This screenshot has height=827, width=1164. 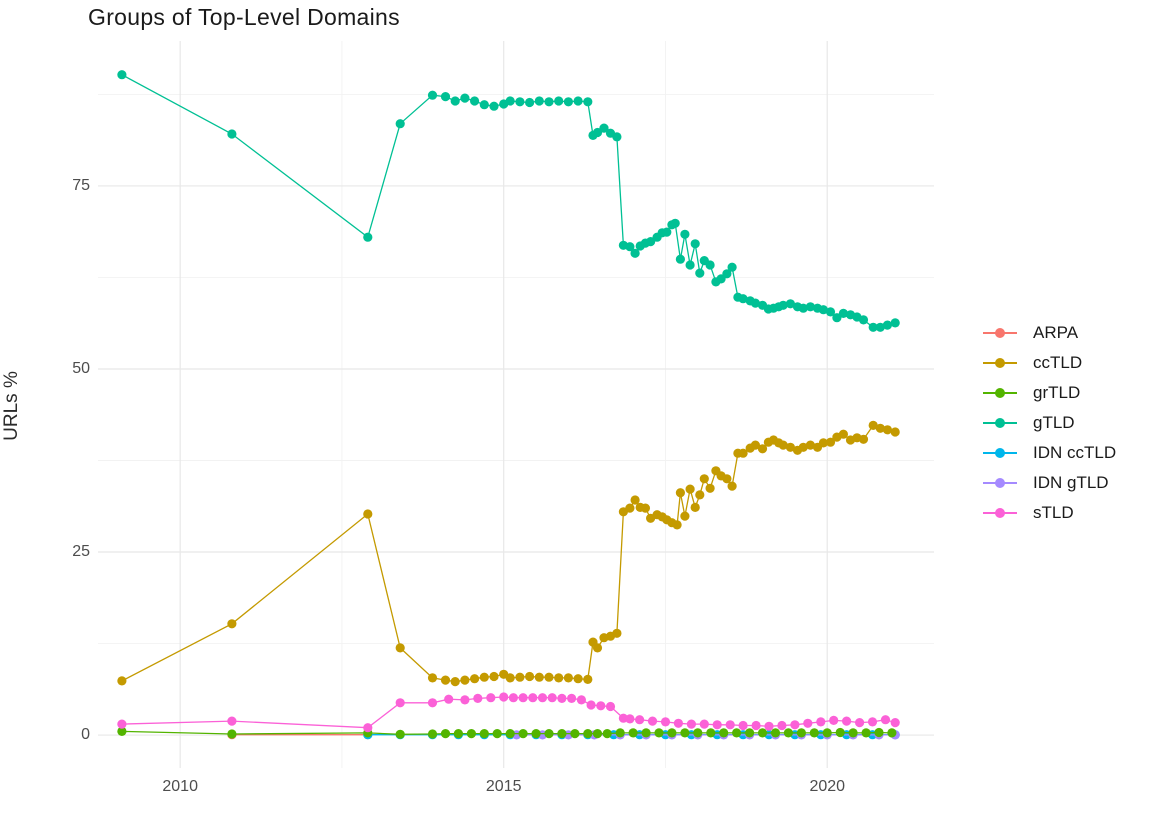 I want to click on chart-title: Groups of Top-Level Domains, so click(x=244, y=17).